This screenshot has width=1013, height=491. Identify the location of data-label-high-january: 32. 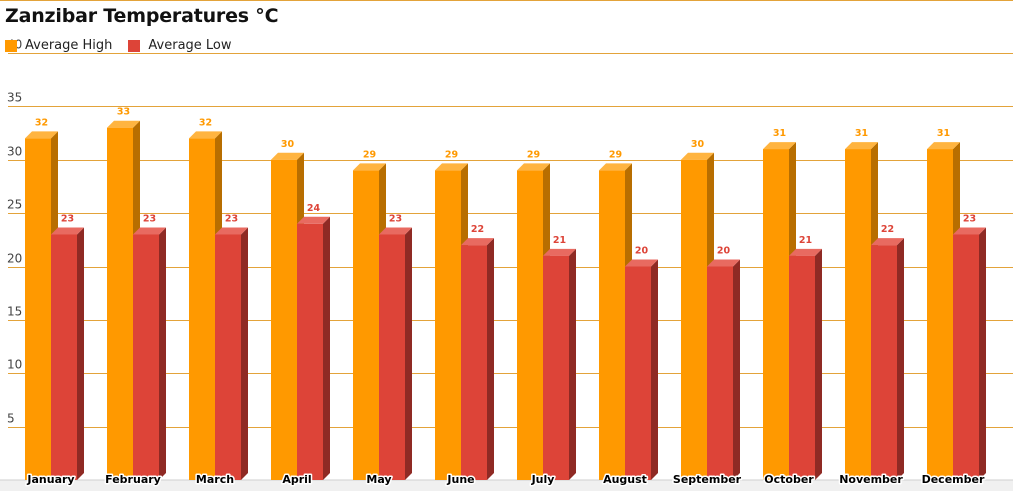
(41, 122).